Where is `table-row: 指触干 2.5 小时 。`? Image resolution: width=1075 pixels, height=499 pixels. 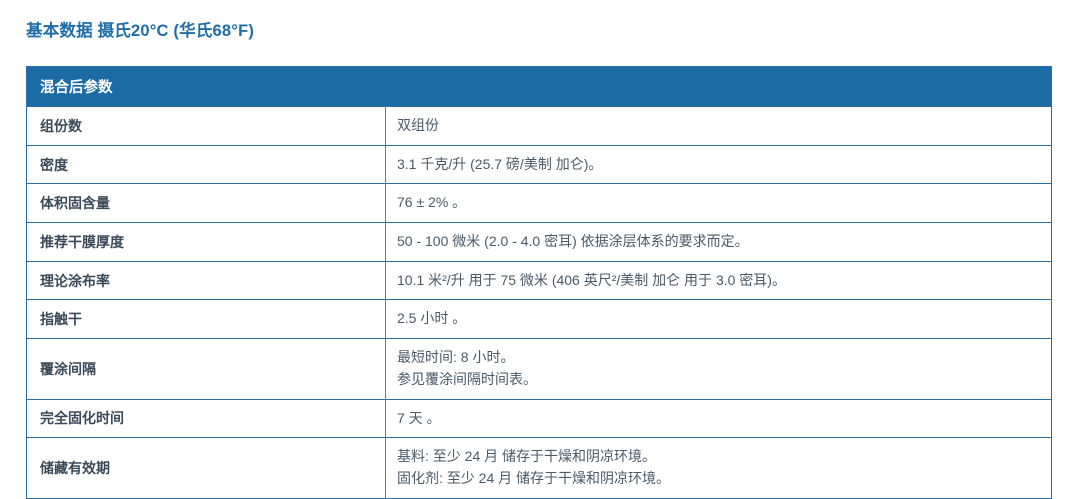
table-row: 指触干 2.5 小时 。 is located at coordinates (539, 319).